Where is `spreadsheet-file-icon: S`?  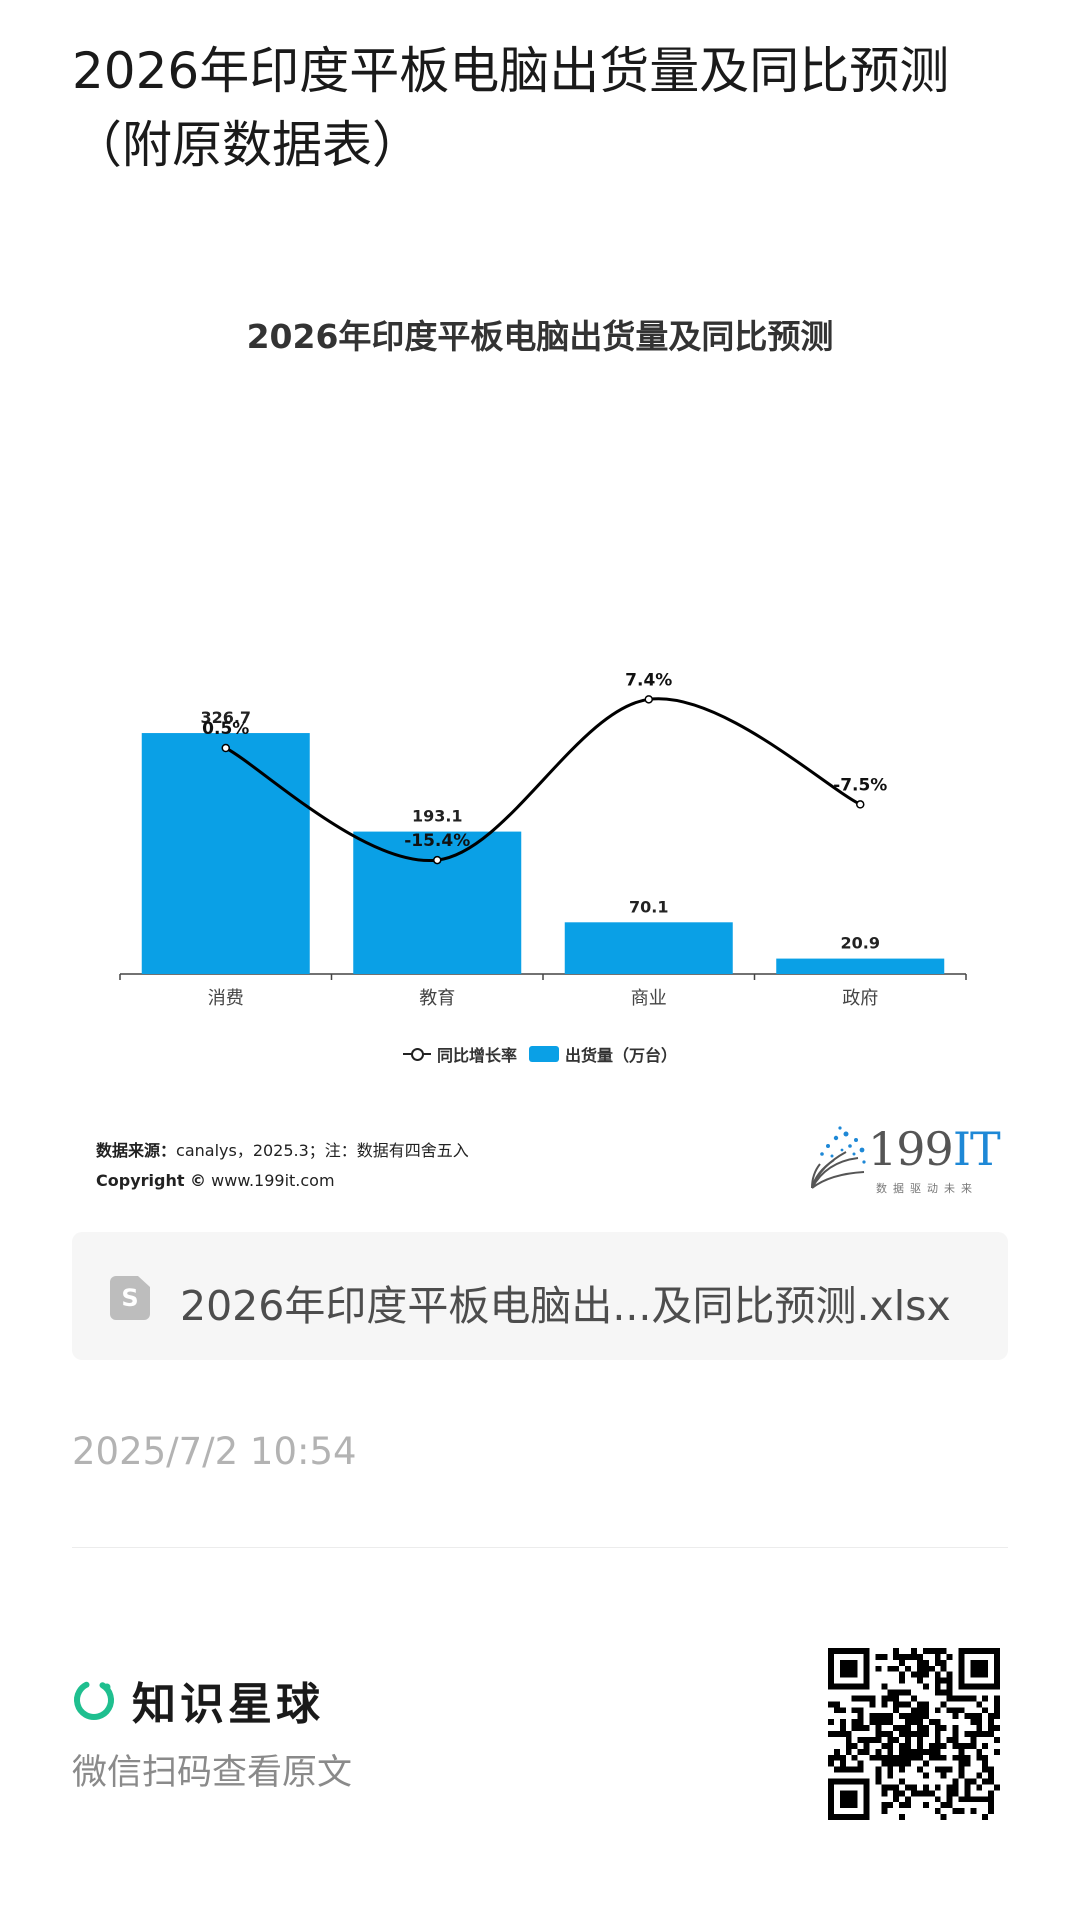 spreadsheet-file-icon: S is located at coordinates (130, 1298).